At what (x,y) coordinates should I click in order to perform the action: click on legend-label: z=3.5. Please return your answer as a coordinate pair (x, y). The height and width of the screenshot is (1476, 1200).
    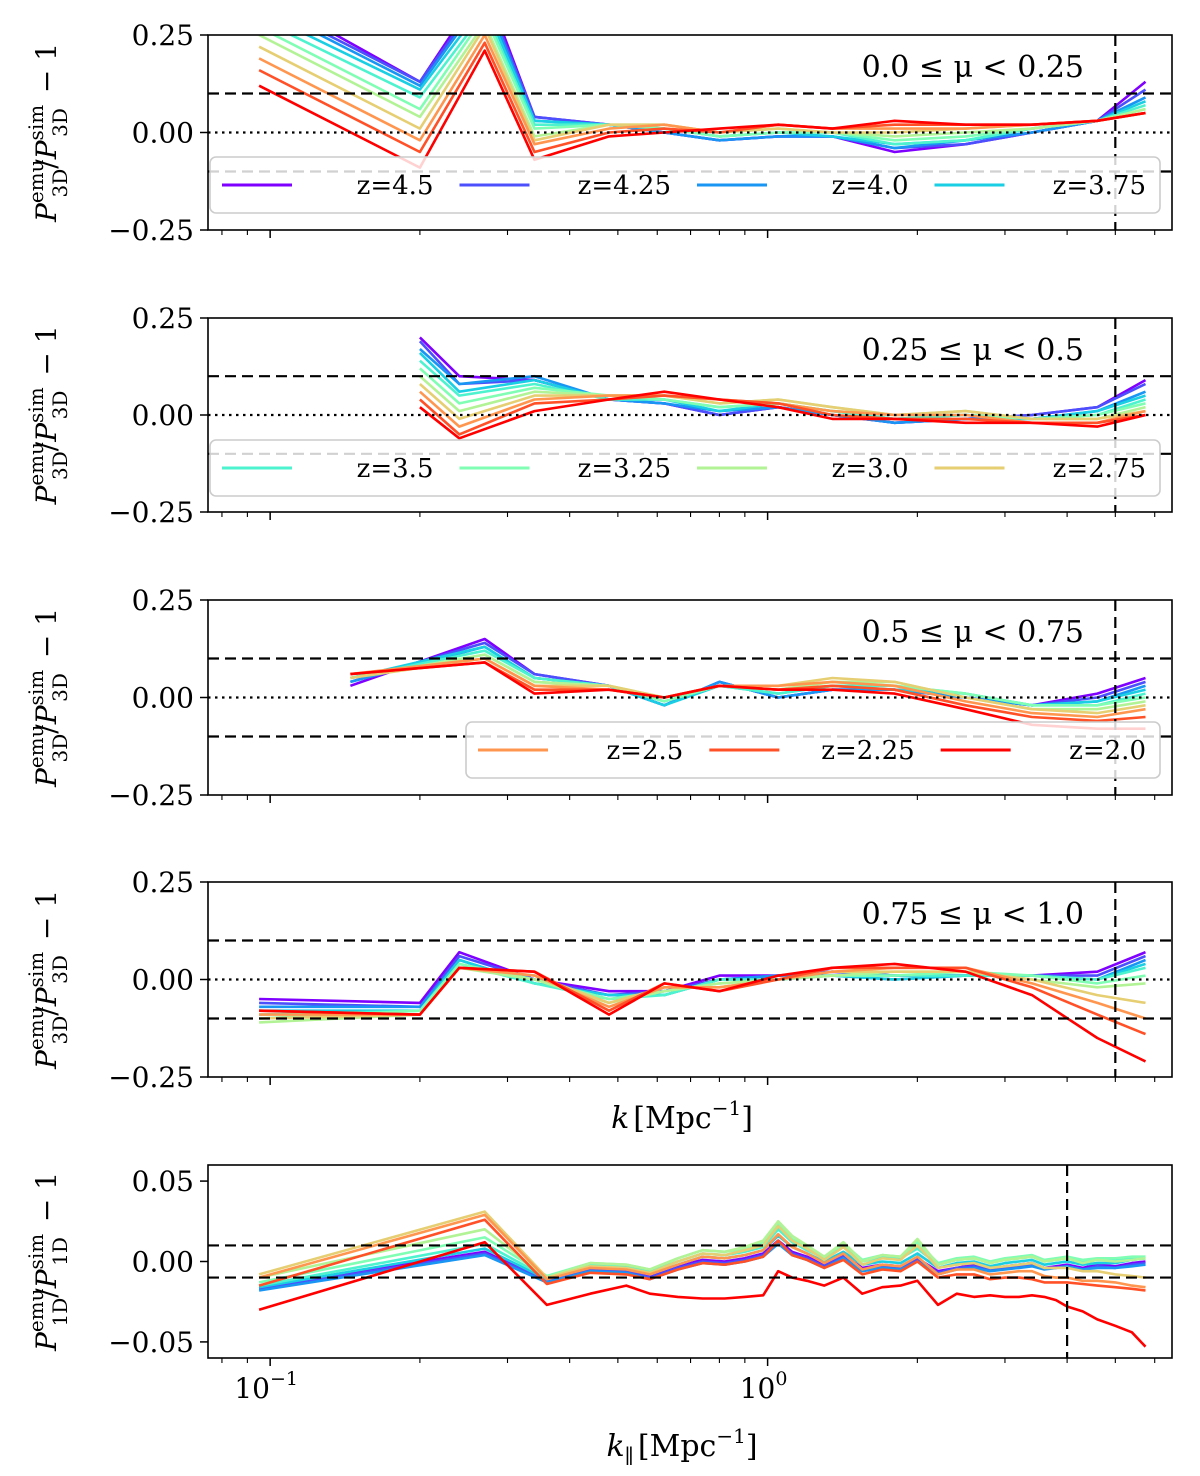
    Looking at the image, I should click on (395, 469).